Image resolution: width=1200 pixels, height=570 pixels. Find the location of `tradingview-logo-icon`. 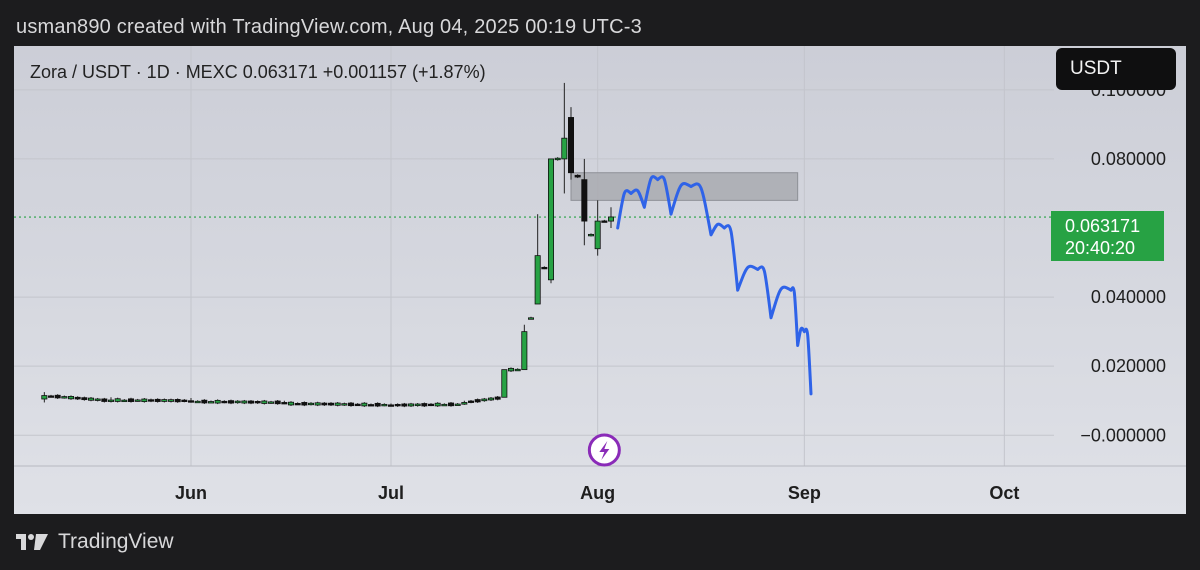

tradingview-logo-icon is located at coordinates (32, 542).